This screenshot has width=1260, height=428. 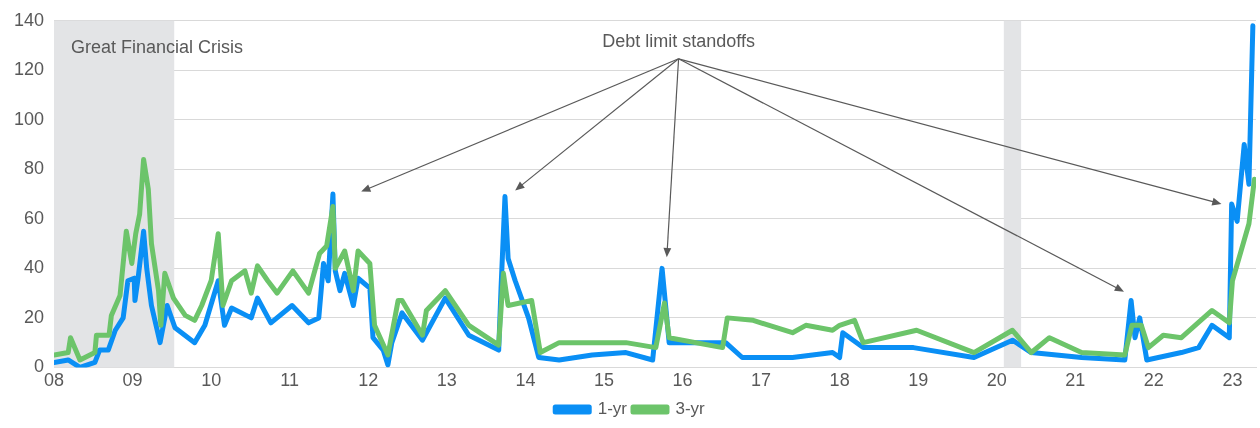 What do you see at coordinates (34, 168) in the screenshot?
I see `y-tick-label: 80` at bounding box center [34, 168].